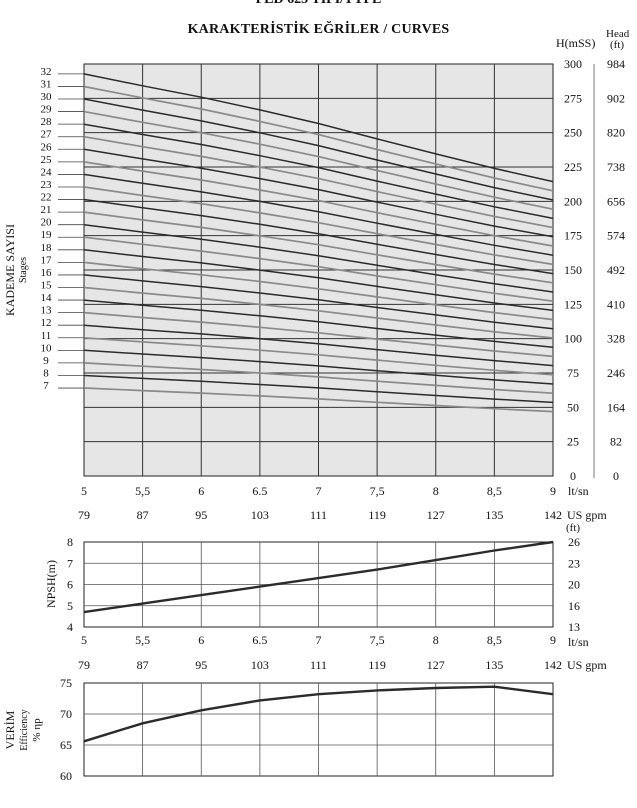 Image resolution: width=637 pixels, height=808 pixels. Describe the element at coordinates (436, 515) in the screenshot. I see `head-x2-tick: 127` at that location.